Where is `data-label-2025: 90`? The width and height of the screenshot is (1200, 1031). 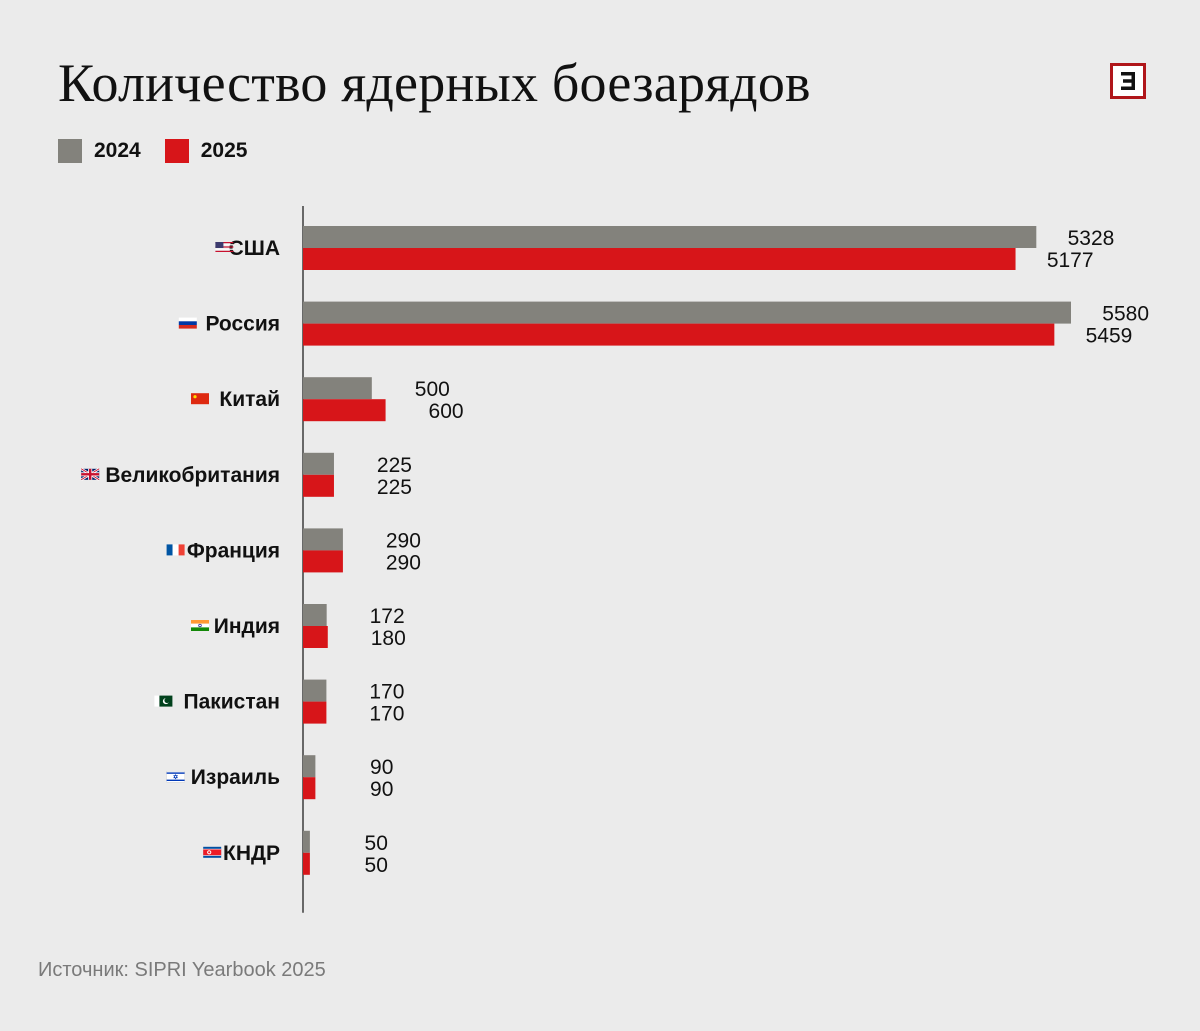 data-label-2025: 90 is located at coordinates (381, 789).